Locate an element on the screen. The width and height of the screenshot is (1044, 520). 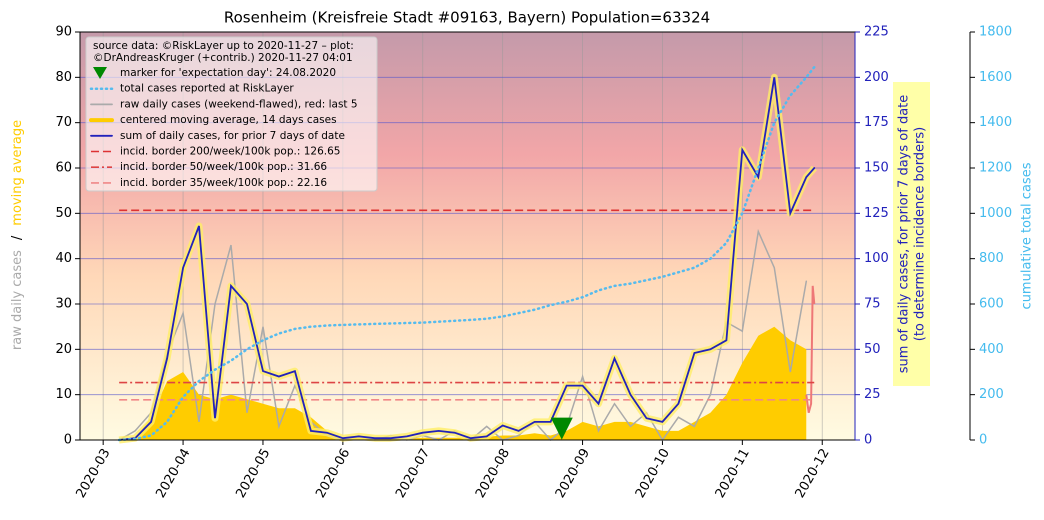
y-tick-label: 30 is located at coordinates (63, 304).